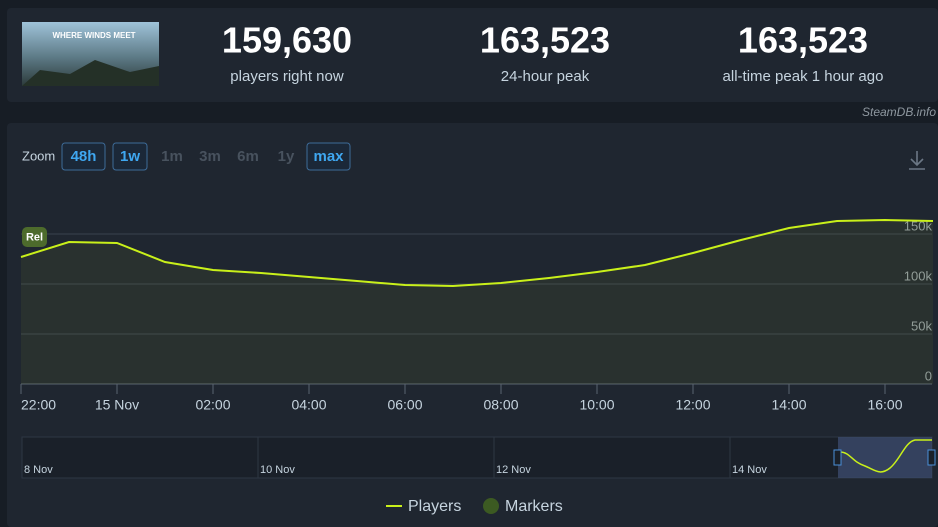 The height and width of the screenshot is (527, 938). I want to click on x-tick-label: 22:00, so click(38, 405).